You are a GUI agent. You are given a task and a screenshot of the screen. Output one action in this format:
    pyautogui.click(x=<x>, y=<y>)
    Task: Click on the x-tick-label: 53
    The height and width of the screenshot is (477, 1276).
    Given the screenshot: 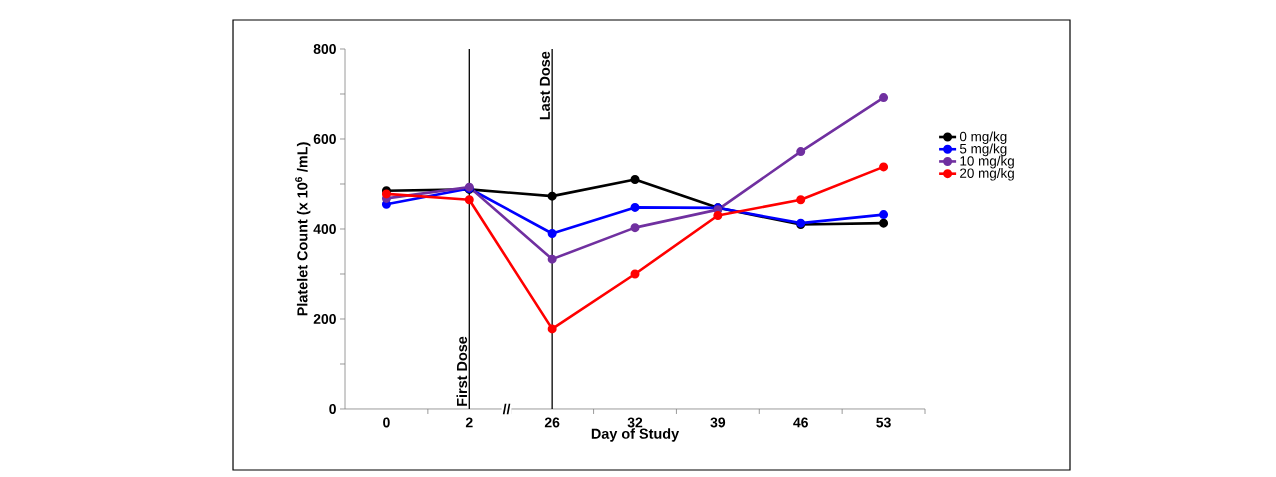 What is the action you would take?
    pyautogui.click(x=883, y=422)
    